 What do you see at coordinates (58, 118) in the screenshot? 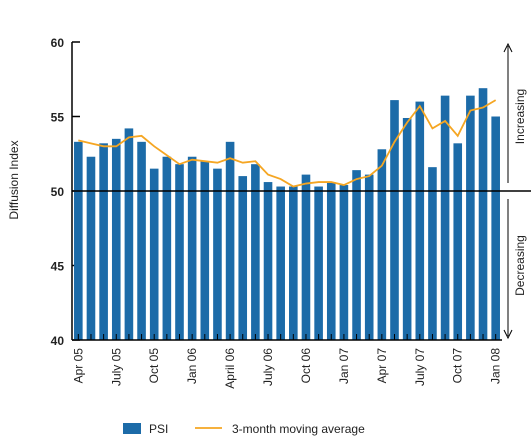
I see `y-tick-label: 55` at bounding box center [58, 118].